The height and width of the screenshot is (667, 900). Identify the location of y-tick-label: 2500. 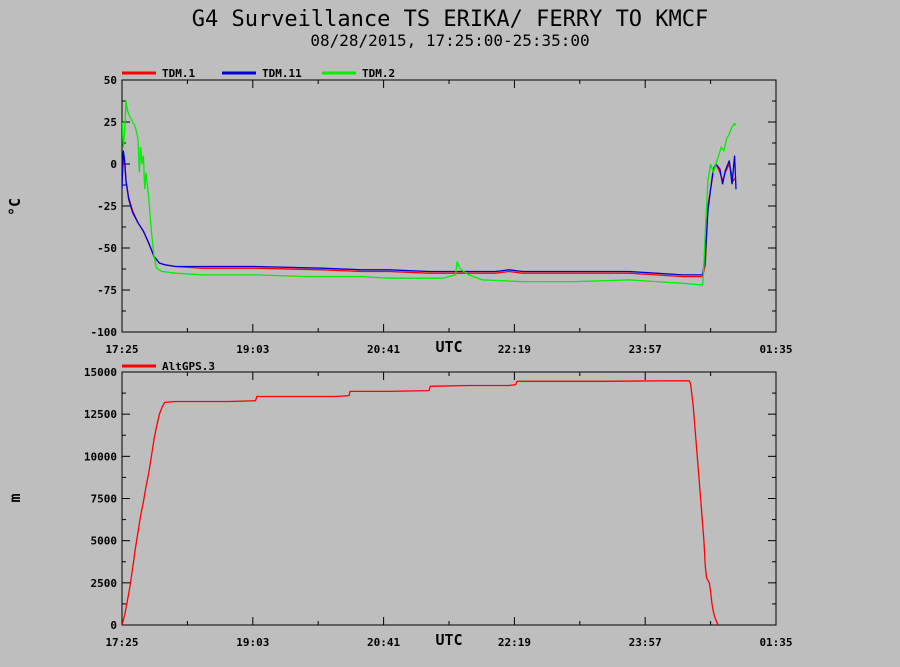
(104, 583).